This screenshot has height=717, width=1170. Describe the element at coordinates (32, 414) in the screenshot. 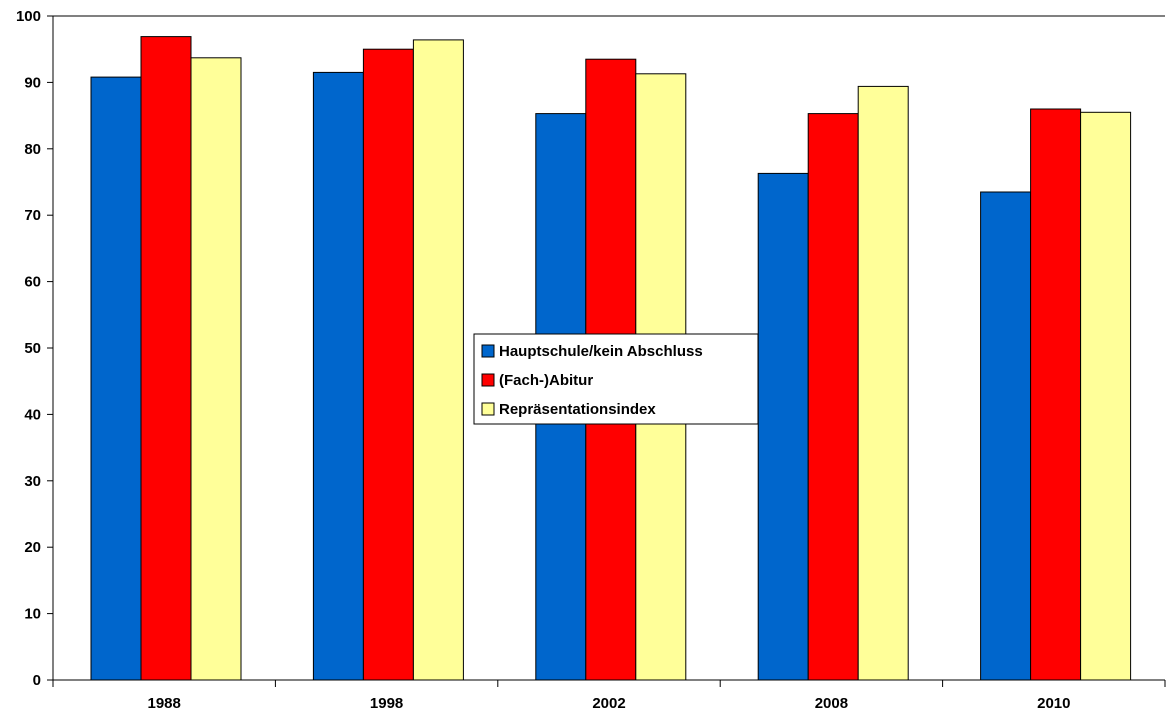

I see `y-tick-label-40: 40` at that location.